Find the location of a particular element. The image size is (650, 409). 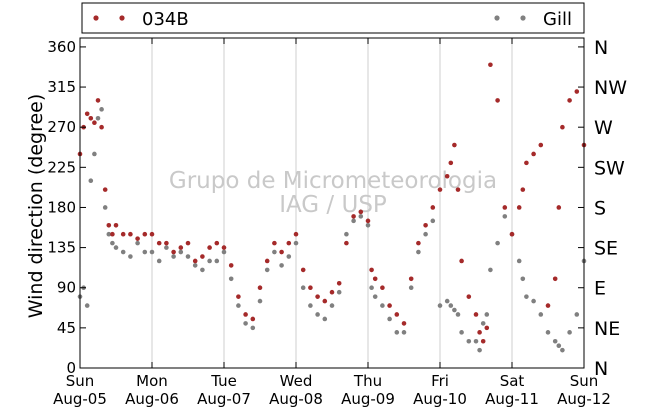

watermark-line-2: IAG / USP is located at coordinates (333, 205).